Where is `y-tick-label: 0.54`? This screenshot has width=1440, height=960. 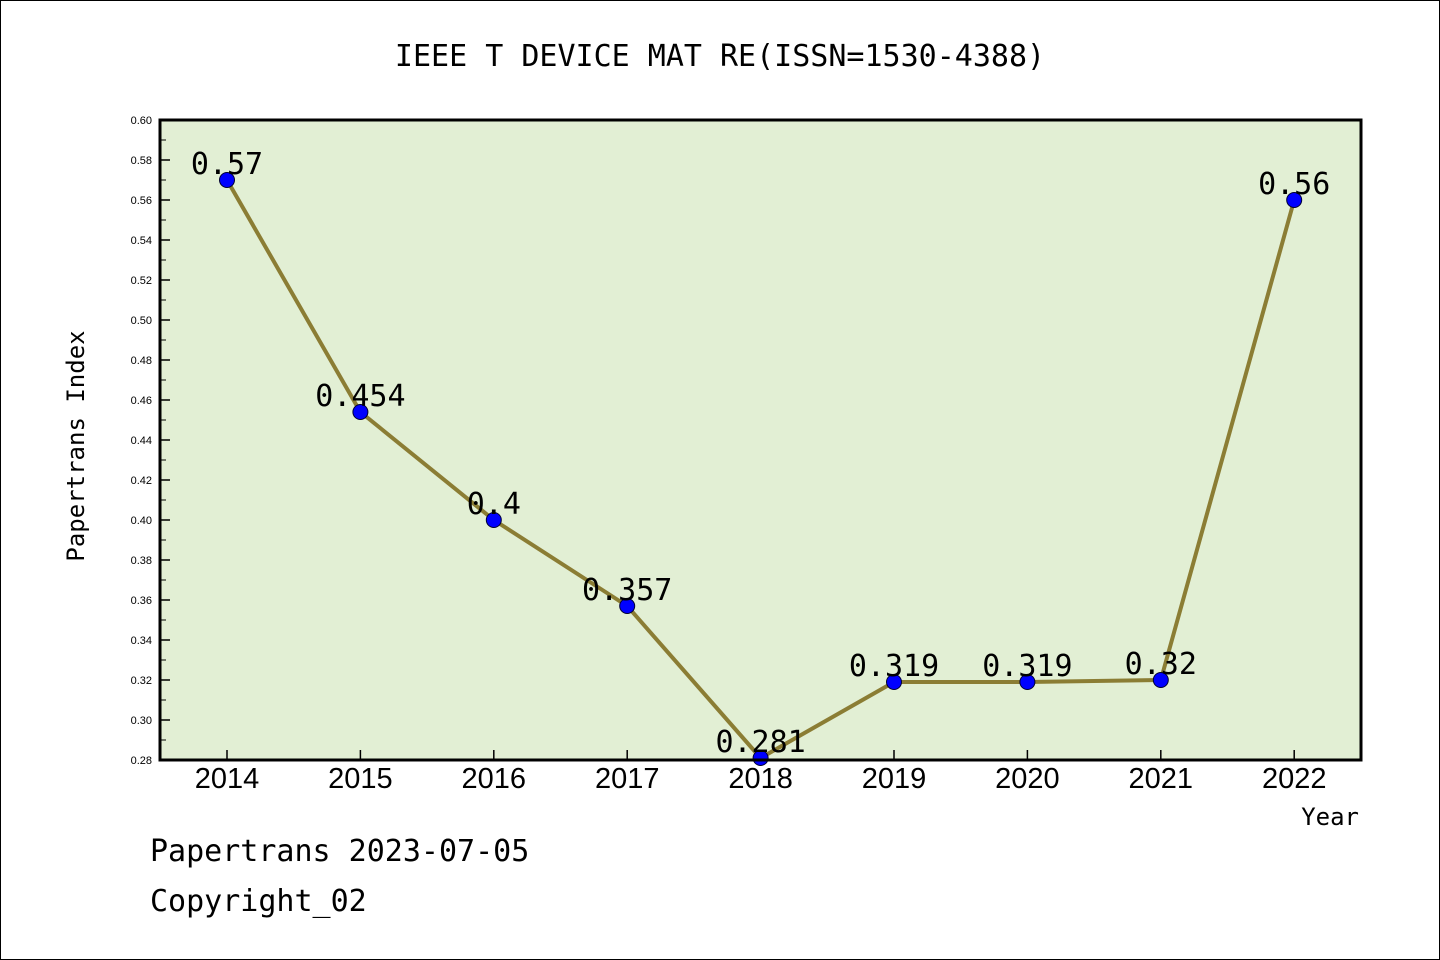
y-tick-label: 0.54 is located at coordinates (141, 241).